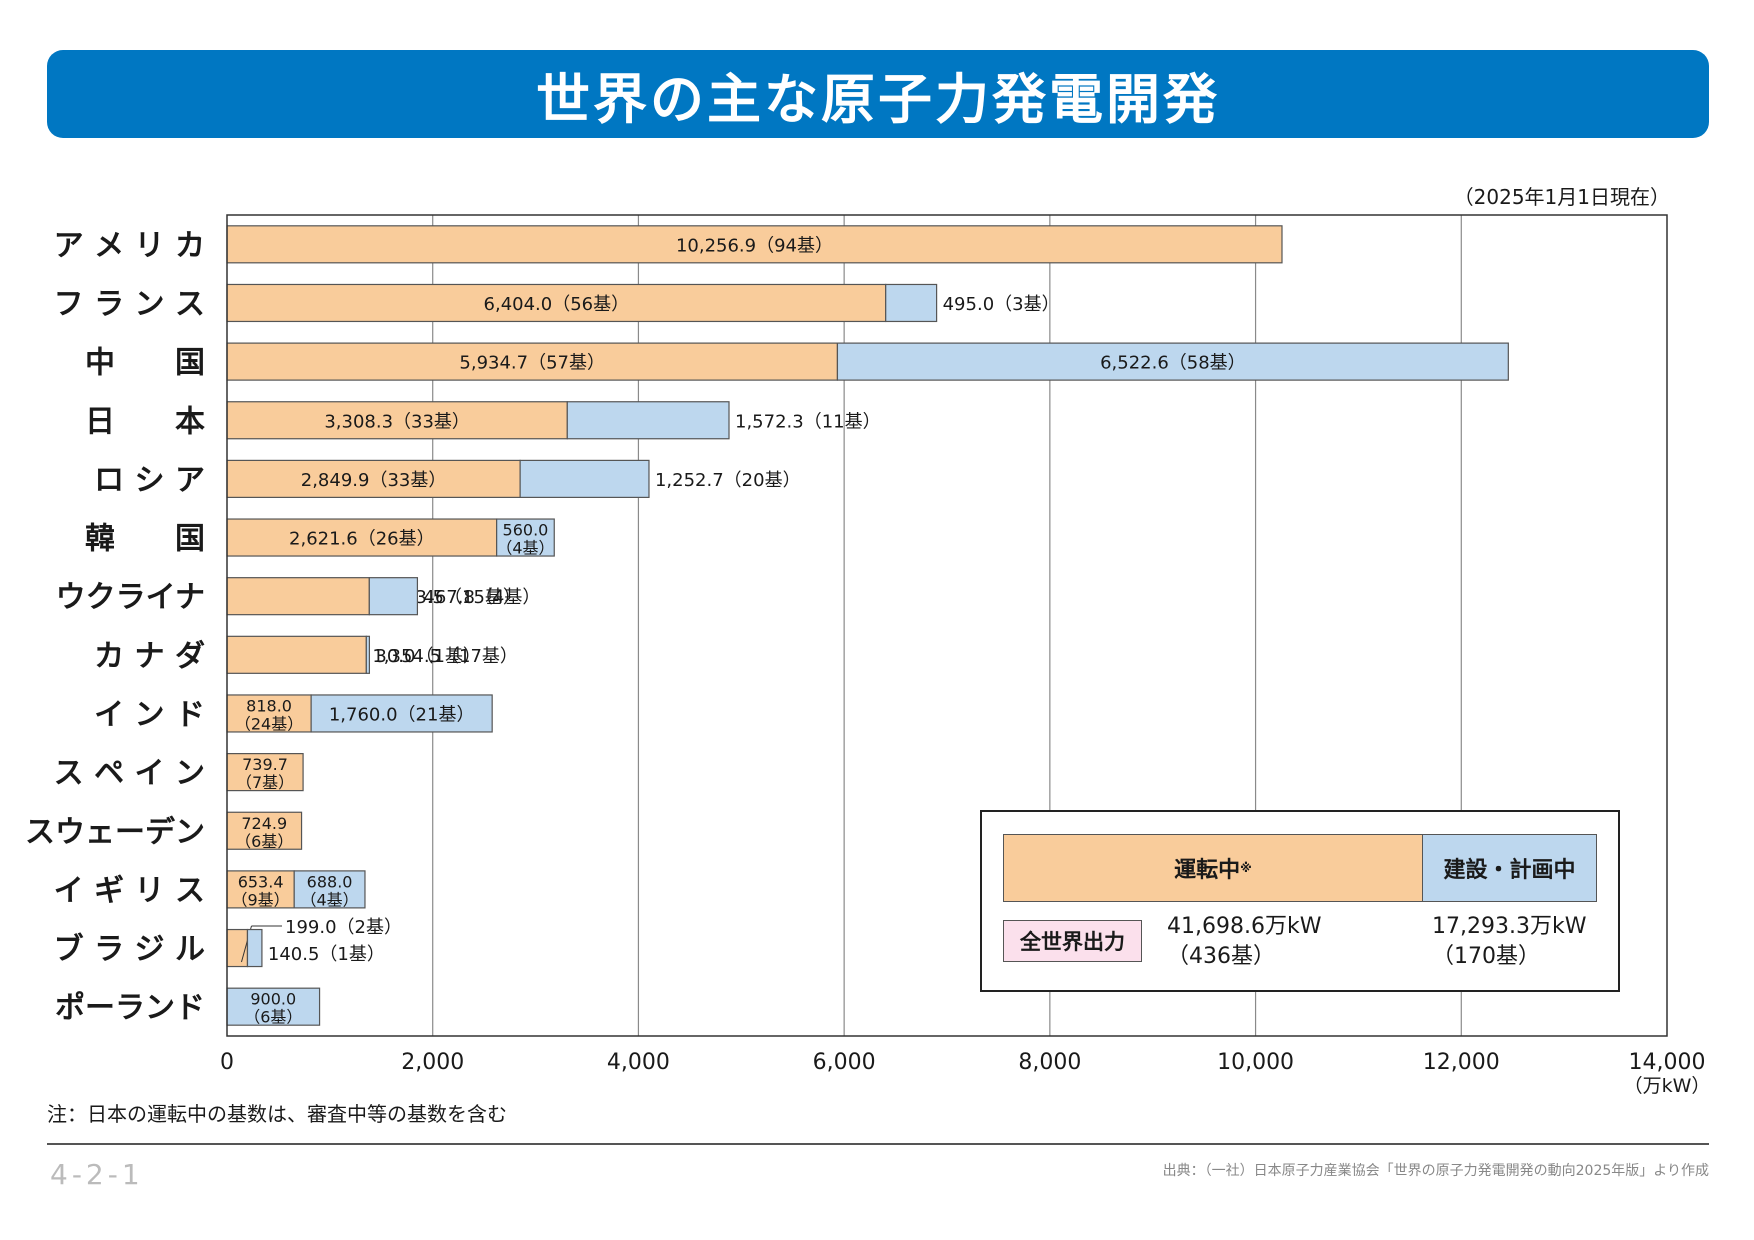  Describe the element at coordinates (428, 656) in the screenshot. I see `data-label-construction: 30.0（1基）` at that location.